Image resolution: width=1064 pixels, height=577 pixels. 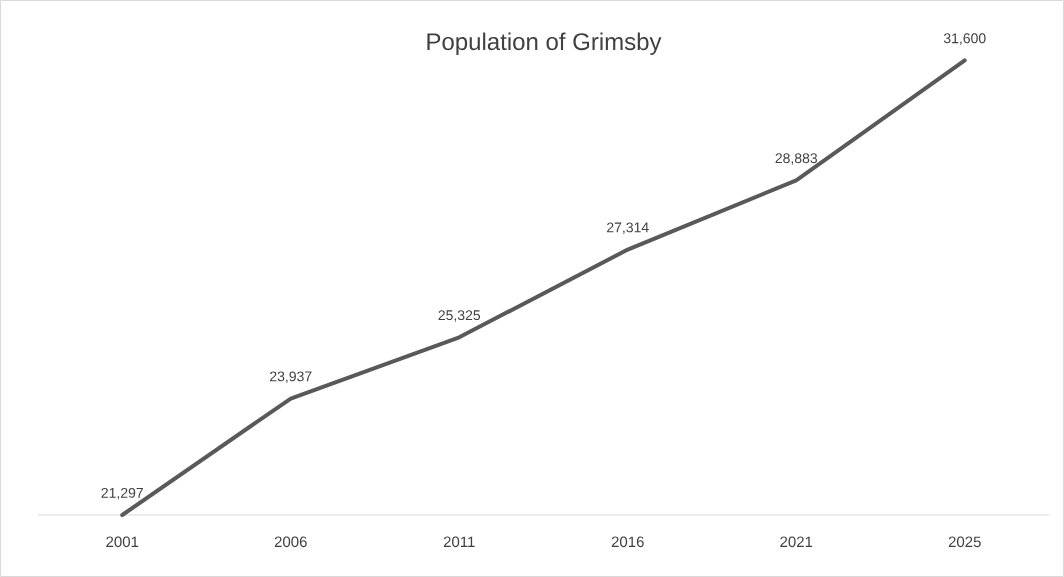 I want to click on data-label: 21,297, so click(x=122, y=493).